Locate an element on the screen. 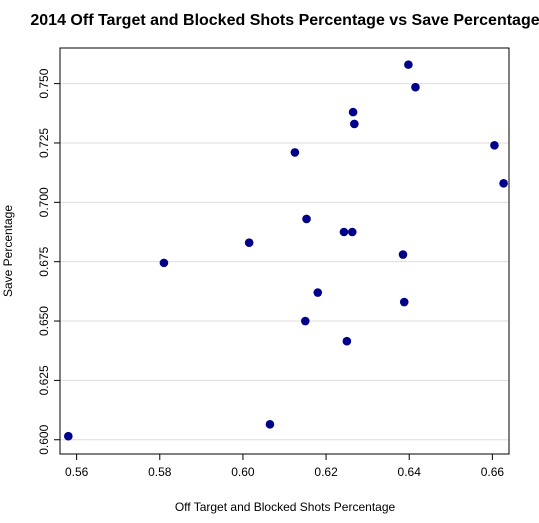  y-tick-label: 0.600 is located at coordinates (44, 439).